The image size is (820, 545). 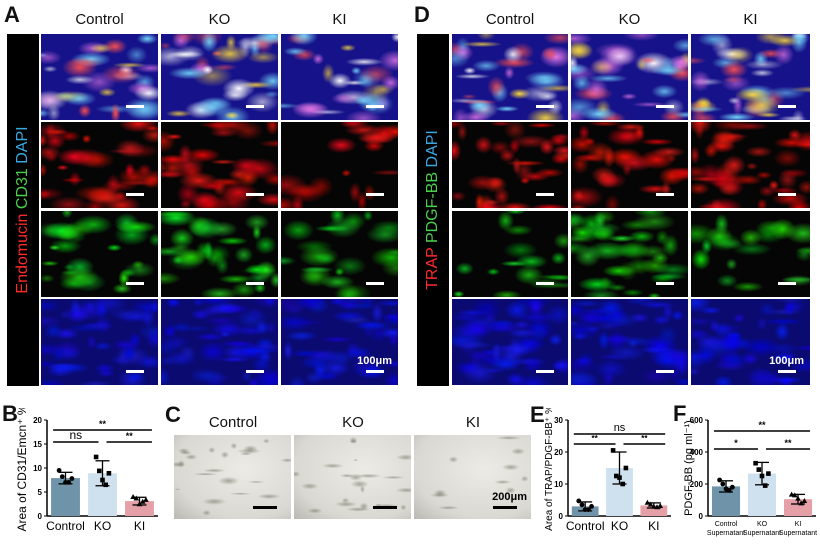 I want to click on stain-dapi: DAPI, so click(x=22, y=147).